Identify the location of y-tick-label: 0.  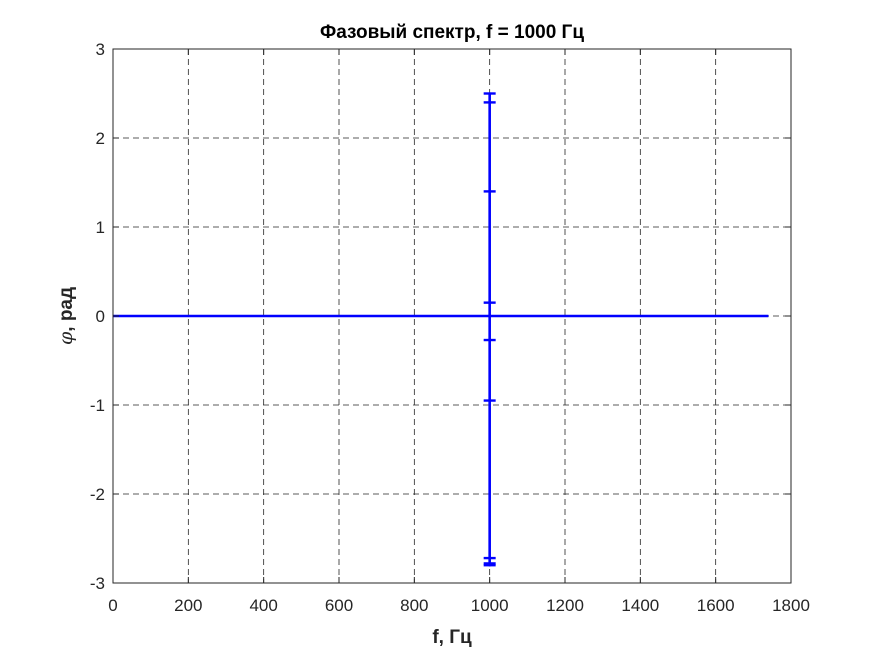
(100, 316).